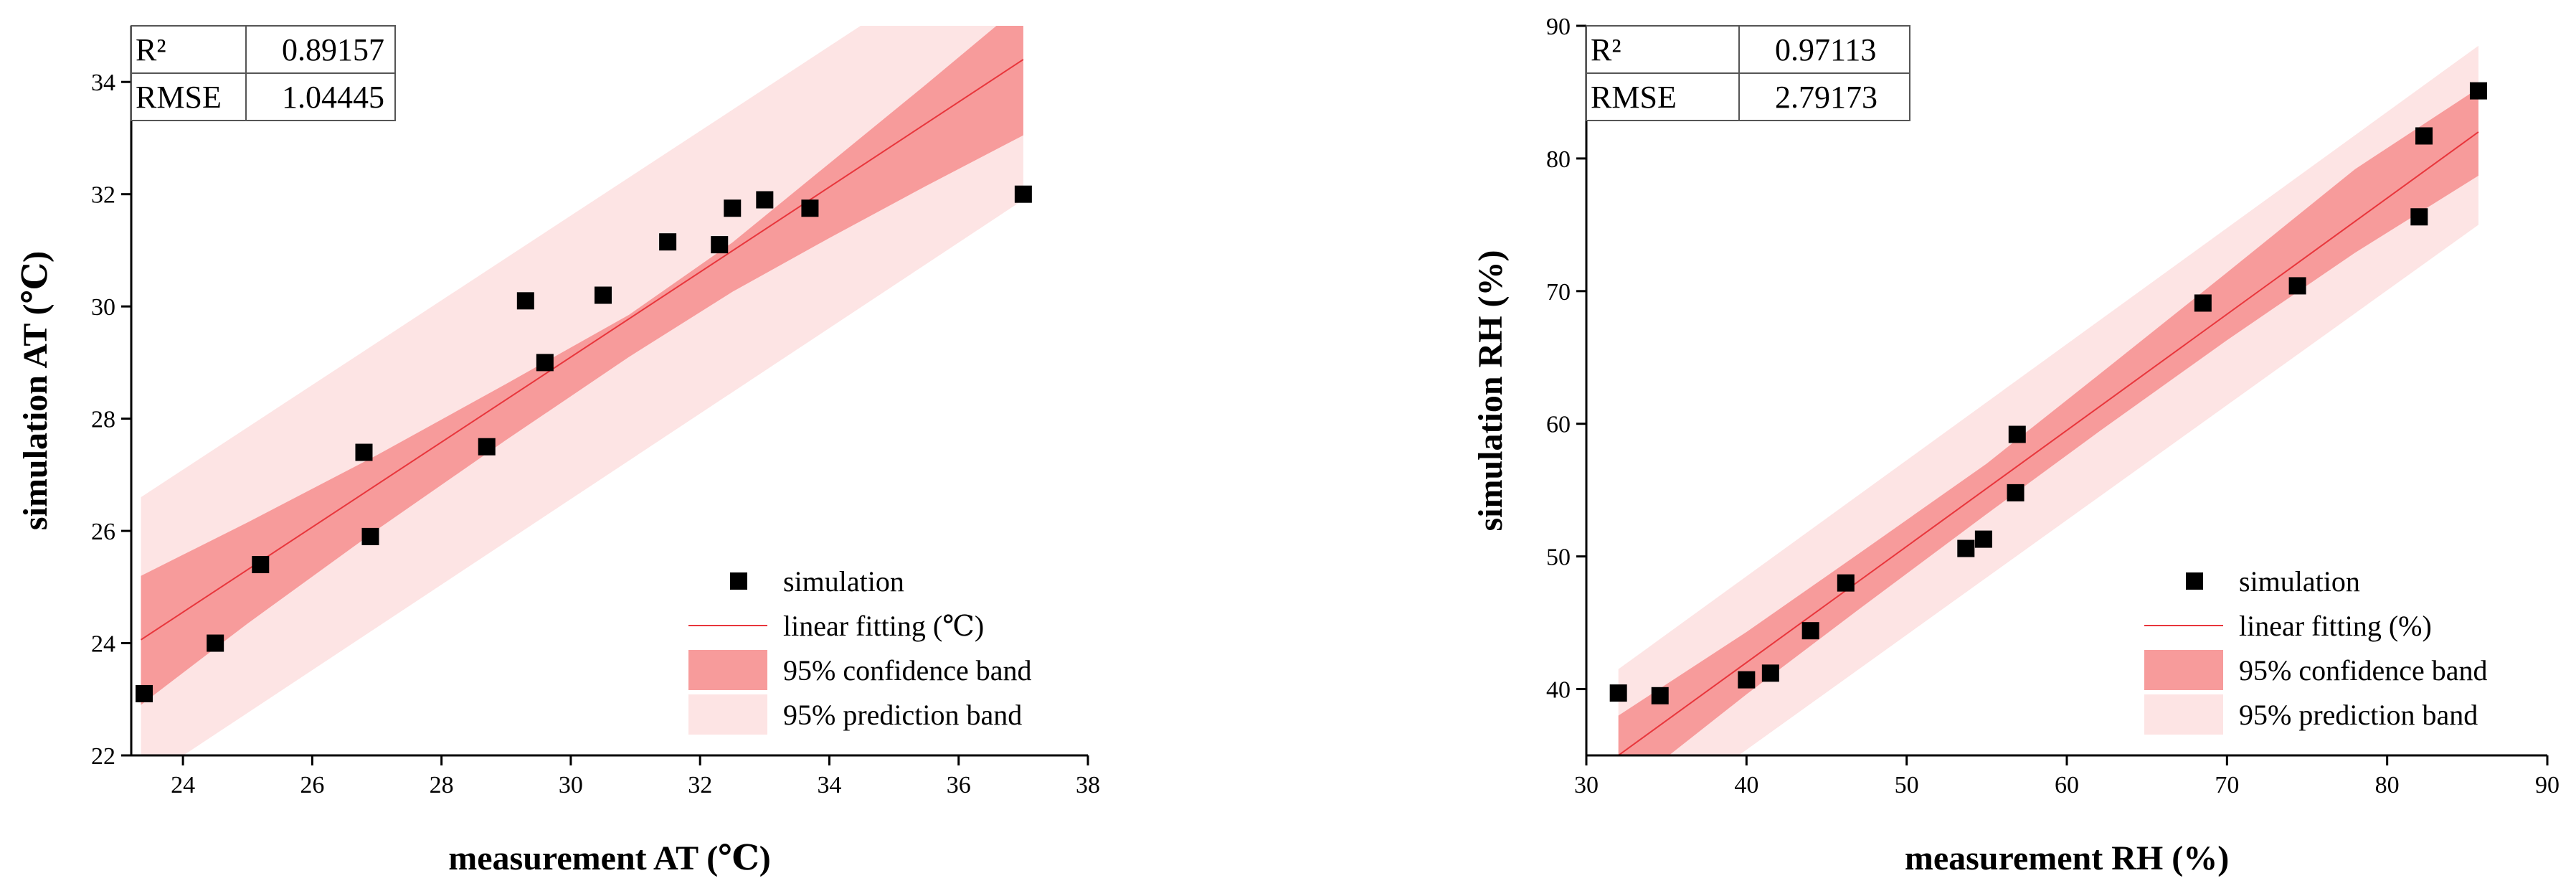  Describe the element at coordinates (1558, 292) in the screenshot. I see `y-tick-label: 70` at that location.